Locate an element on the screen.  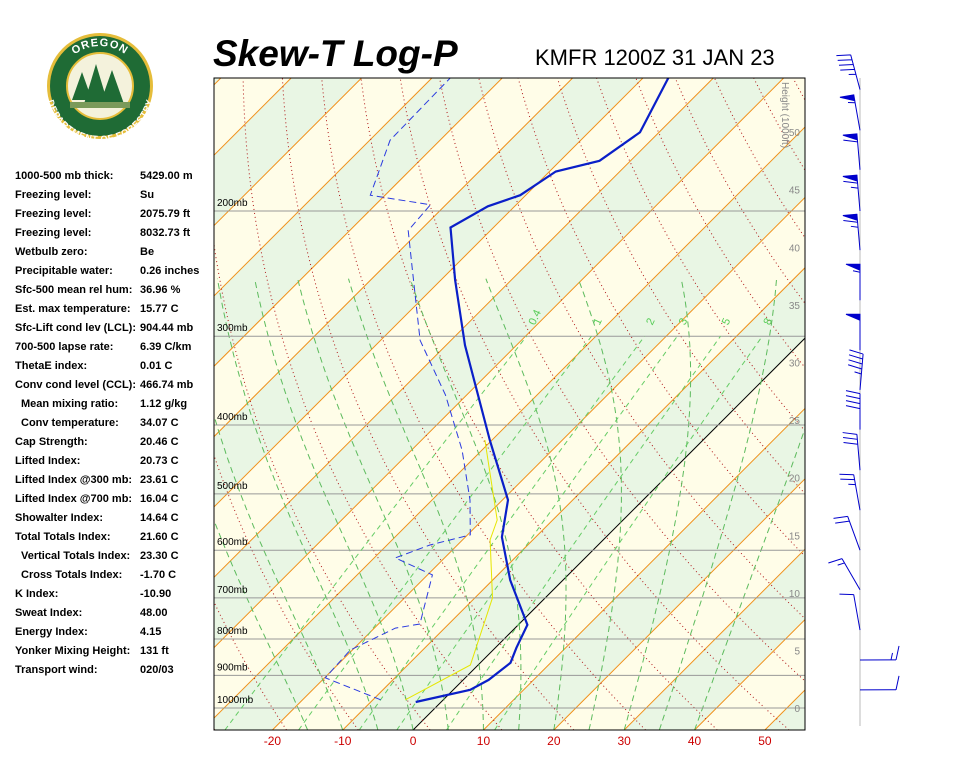
index-row: Sfc-500 mean rel hum: 36.96 % is located at coordinates (107, 290).